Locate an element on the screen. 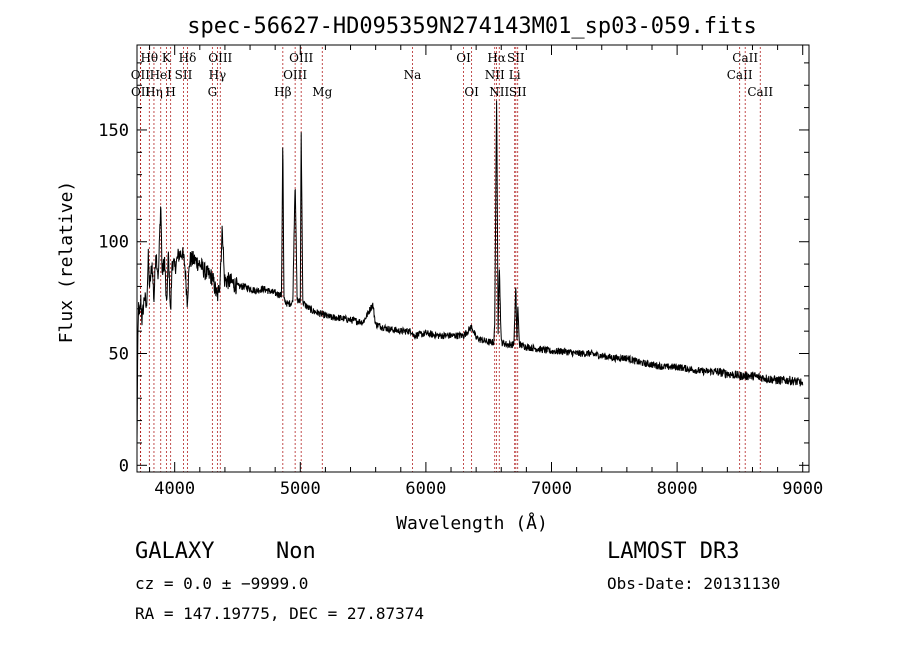 Image resolution: width=900 pixels, height=649 pixels. x-tick-label: 5000 is located at coordinates (300, 489).